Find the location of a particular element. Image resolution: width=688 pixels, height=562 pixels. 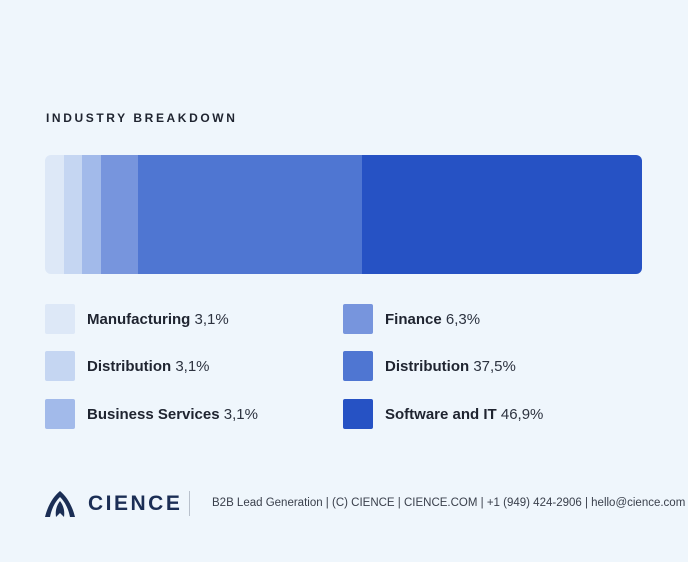

legend-label: Manufacturing is located at coordinates (139, 319).